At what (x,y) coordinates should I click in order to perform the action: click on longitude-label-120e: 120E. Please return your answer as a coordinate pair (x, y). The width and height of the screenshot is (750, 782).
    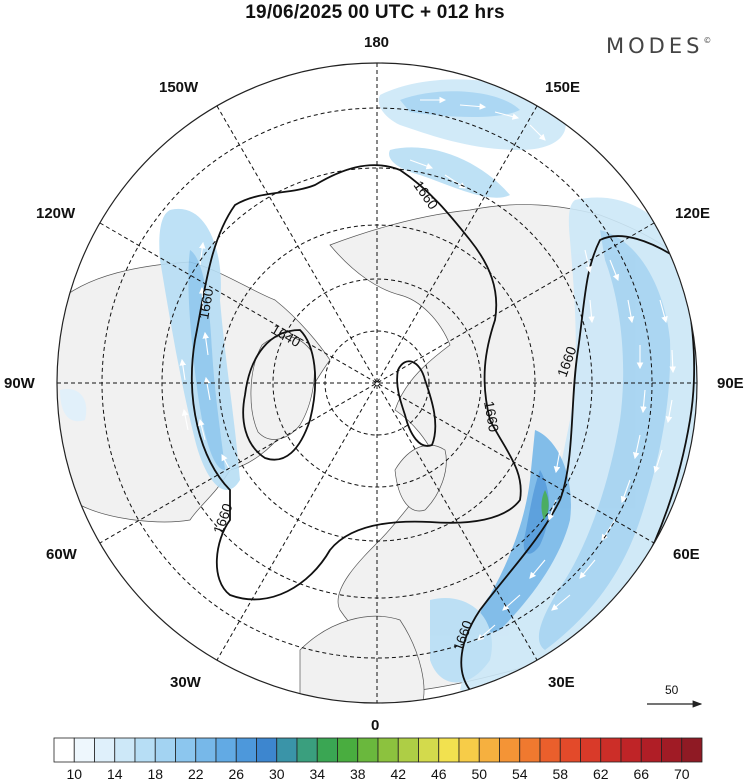
    Looking at the image, I should click on (693, 213).